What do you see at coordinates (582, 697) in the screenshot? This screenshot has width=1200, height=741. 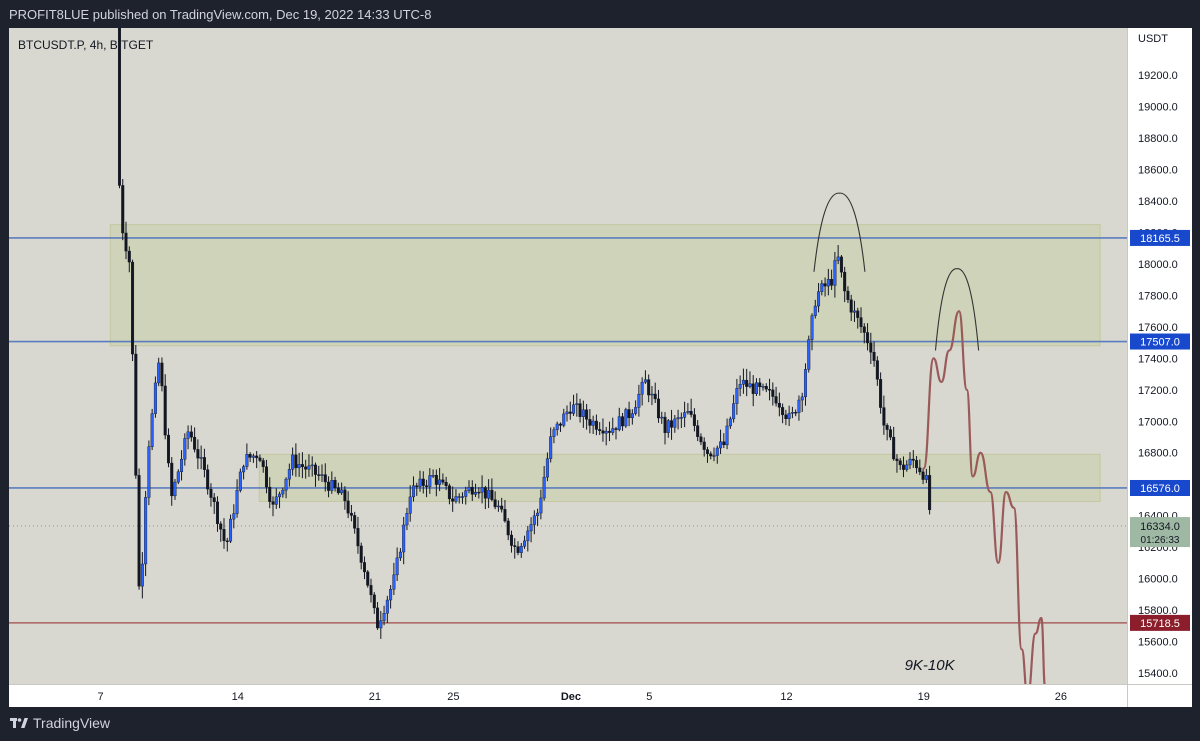 I see `time-axis-svg: 7 14 21 25 Dec 5 12 19 26` at bounding box center [582, 697].